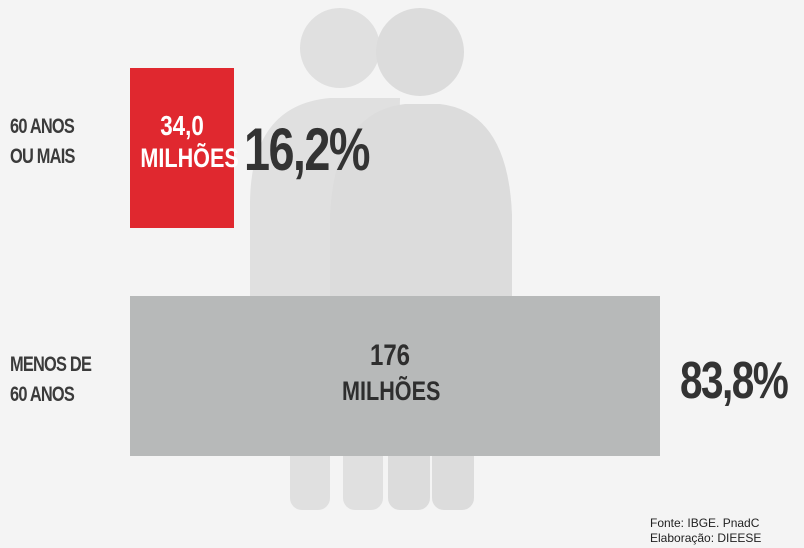  I want to click on bar-younger-text: 176 MILHÕES, so click(391, 373).